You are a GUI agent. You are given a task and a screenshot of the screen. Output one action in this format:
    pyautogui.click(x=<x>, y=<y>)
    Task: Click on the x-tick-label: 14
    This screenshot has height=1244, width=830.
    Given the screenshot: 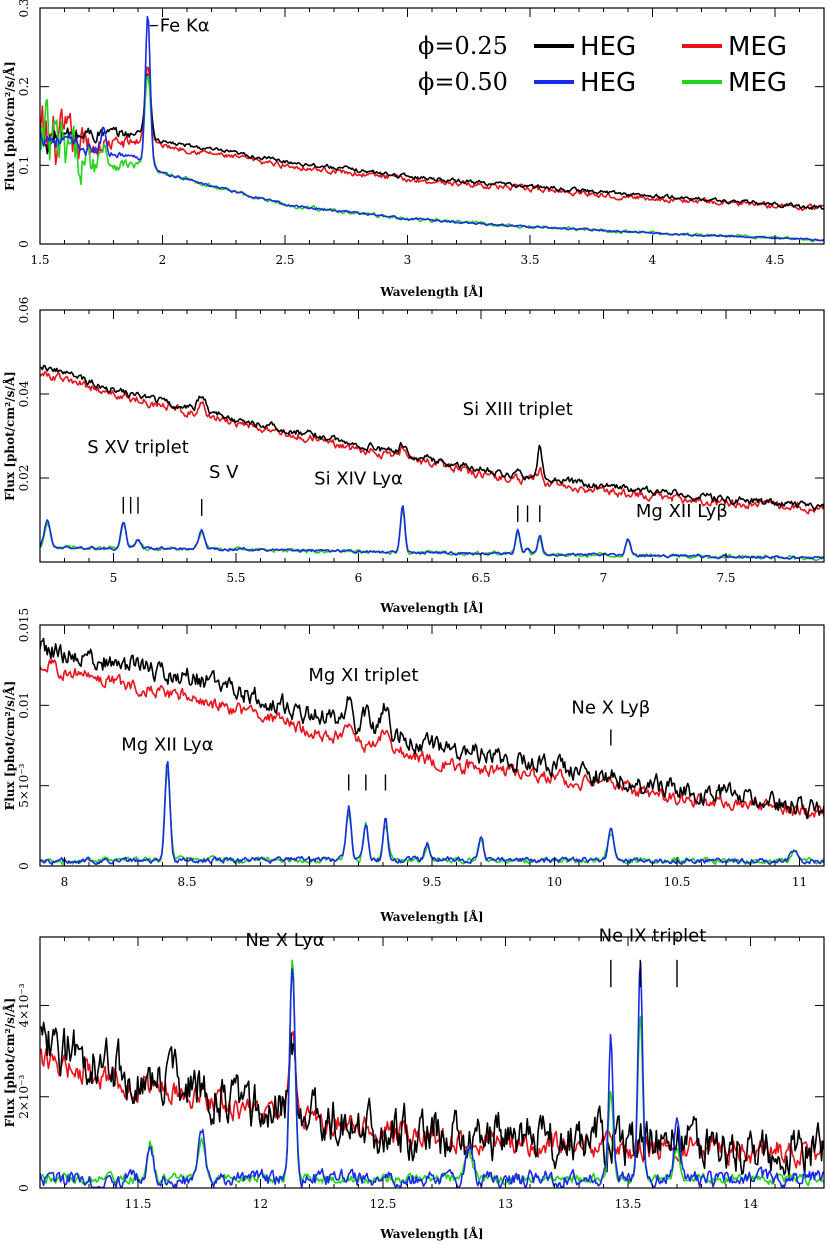 What is the action you would take?
    pyautogui.click(x=751, y=1204)
    